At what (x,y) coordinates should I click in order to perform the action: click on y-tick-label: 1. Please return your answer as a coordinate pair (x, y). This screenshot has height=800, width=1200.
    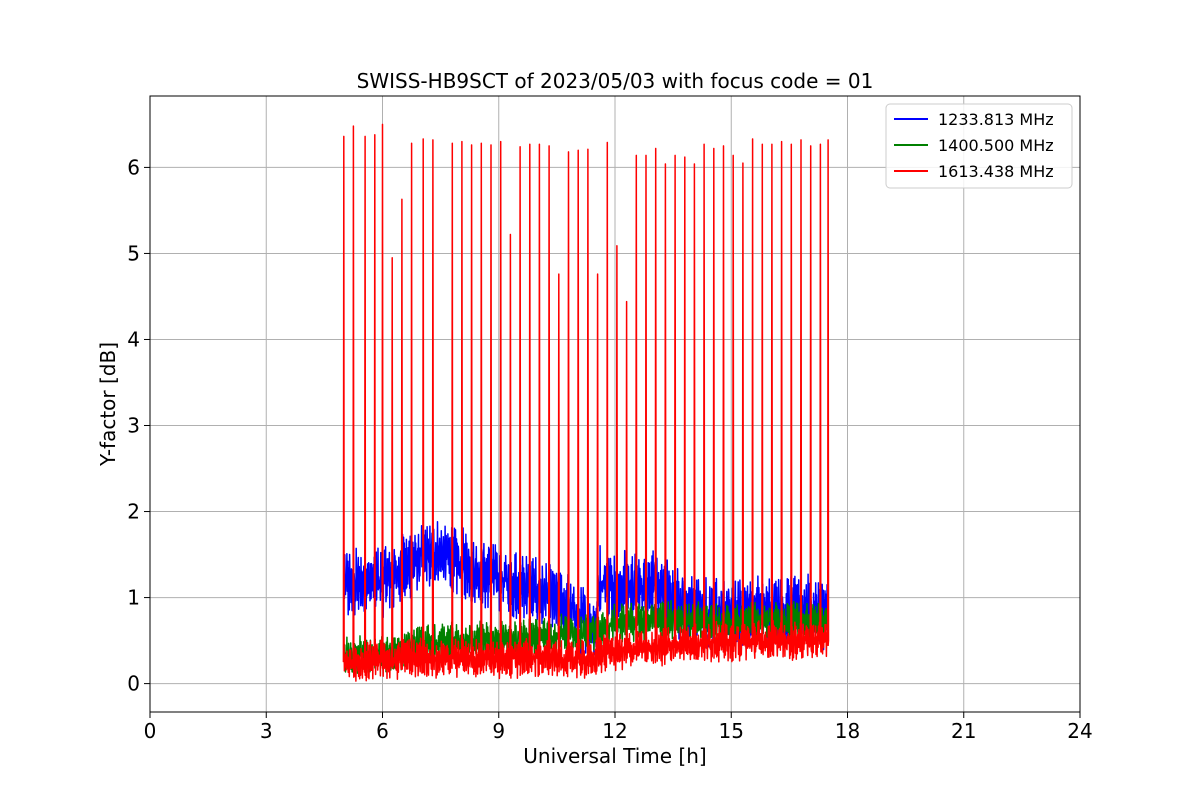
    Looking at the image, I should click on (133, 598).